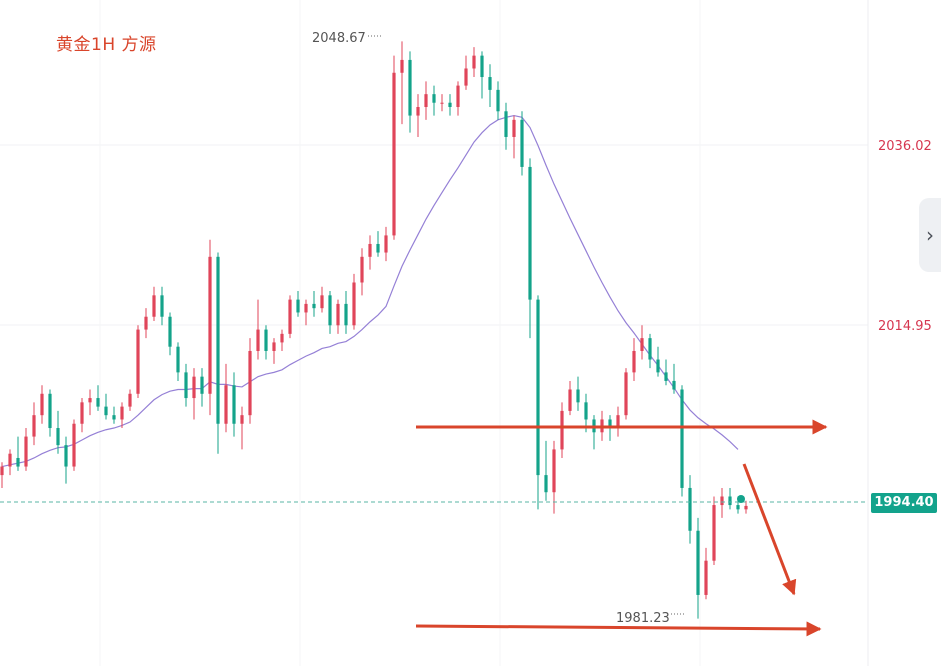 This screenshot has height=666, width=944. I want to click on chevron-right-icon: ›, so click(930, 235).